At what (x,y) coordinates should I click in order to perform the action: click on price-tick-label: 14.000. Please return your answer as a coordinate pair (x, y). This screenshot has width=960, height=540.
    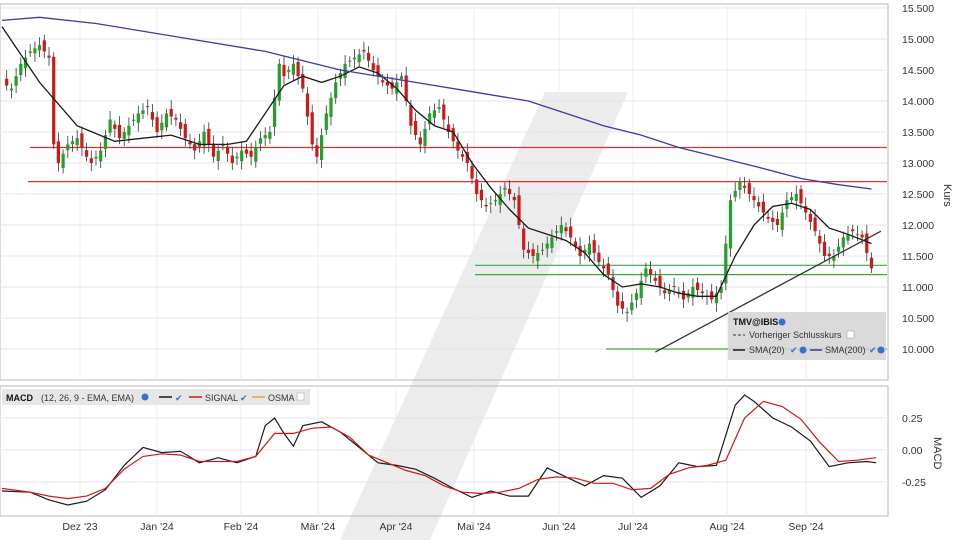
    Looking at the image, I should click on (918, 102).